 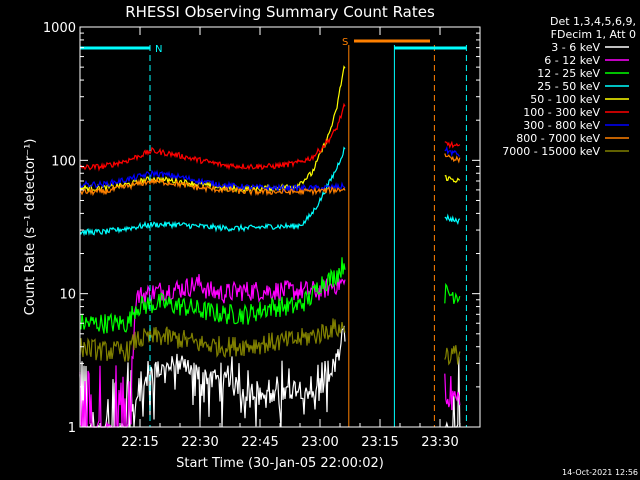 I want to click on y-tick-label: 10, so click(x=67, y=295).